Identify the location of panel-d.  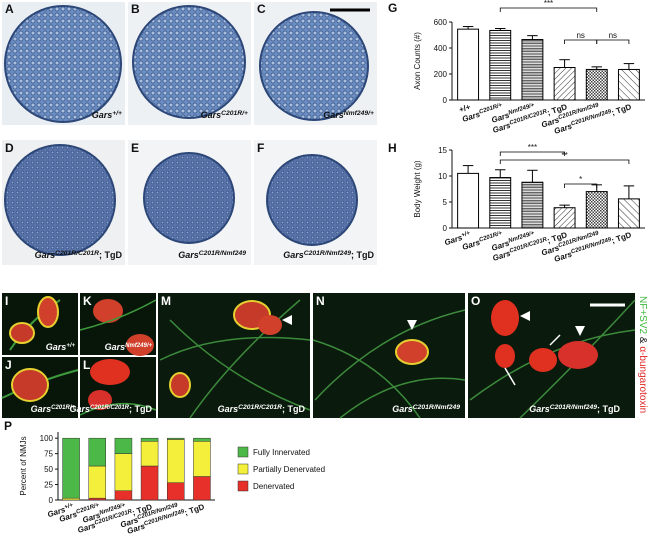
(63, 202).